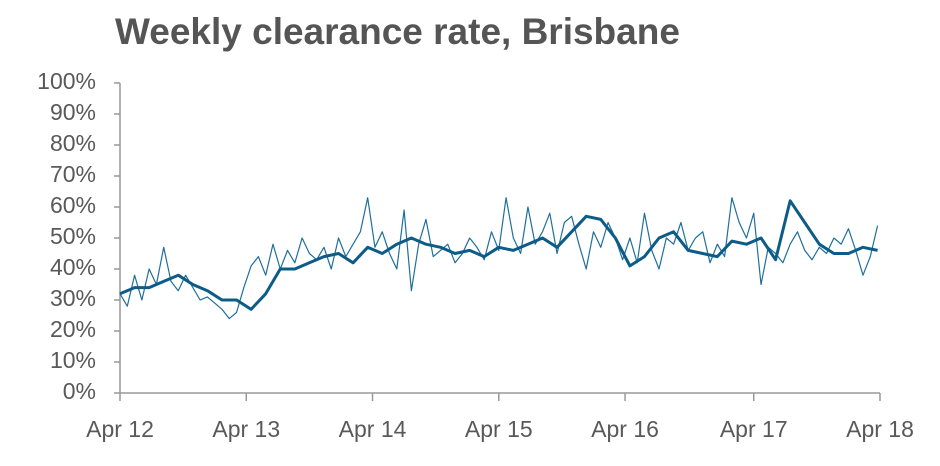  I want to click on x-tick-label: Apr 15, so click(499, 429).